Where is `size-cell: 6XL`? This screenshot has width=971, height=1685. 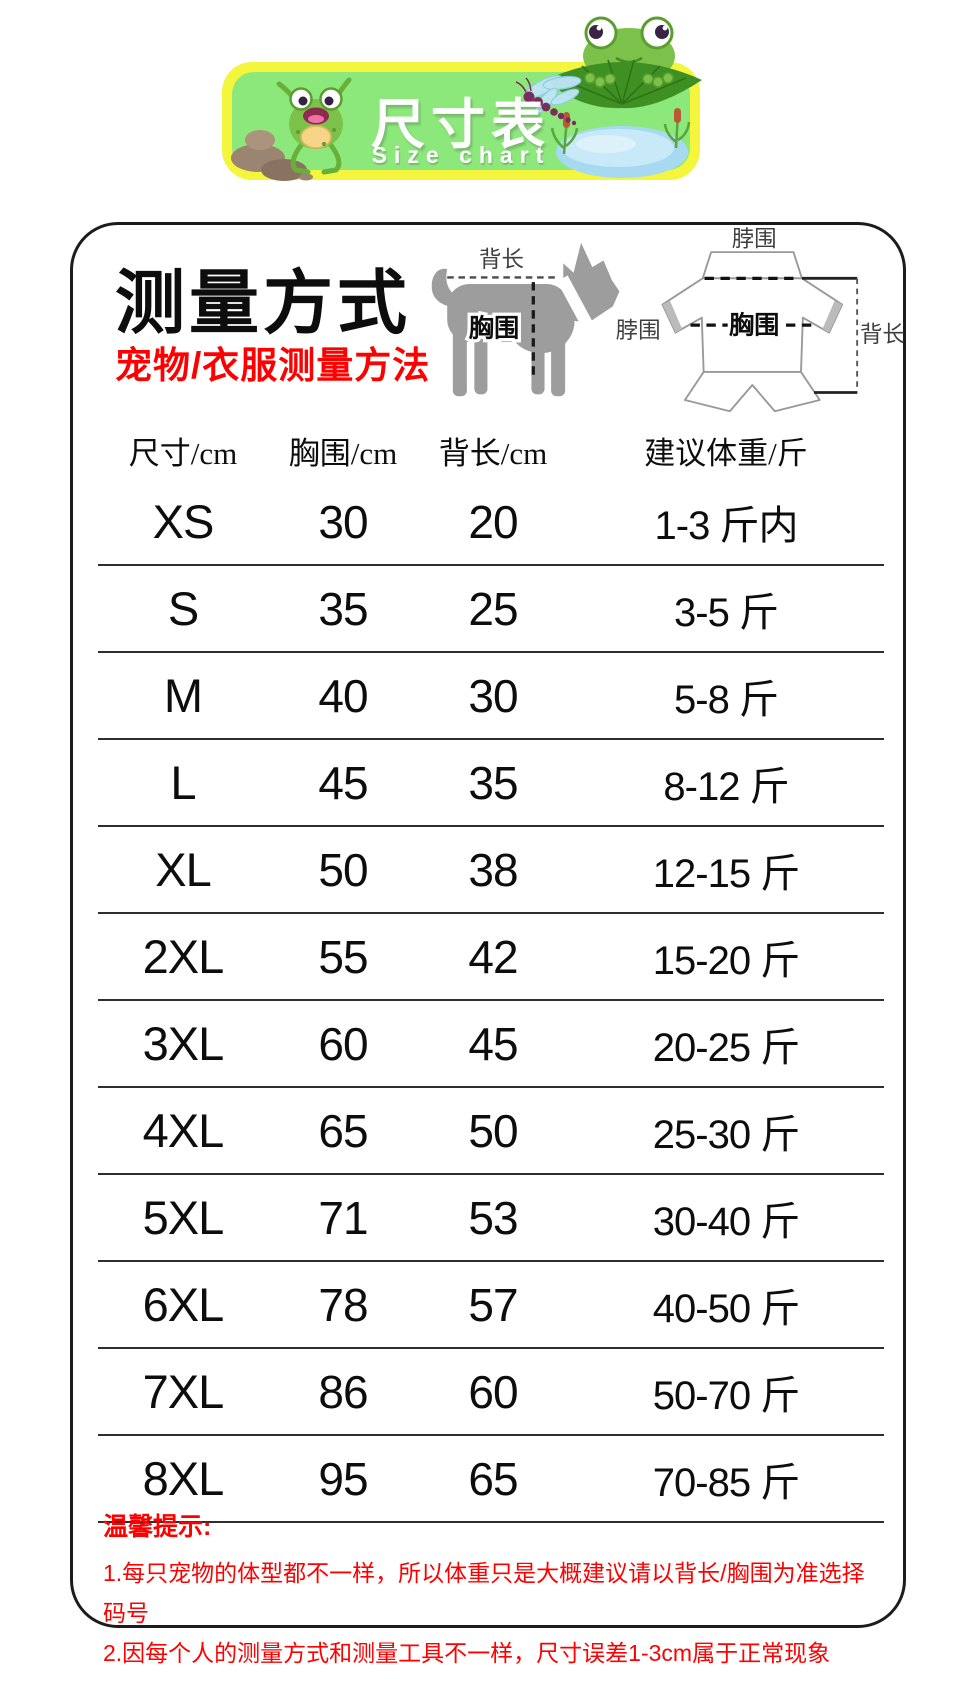 size-cell: 6XL is located at coordinates (183, 1304).